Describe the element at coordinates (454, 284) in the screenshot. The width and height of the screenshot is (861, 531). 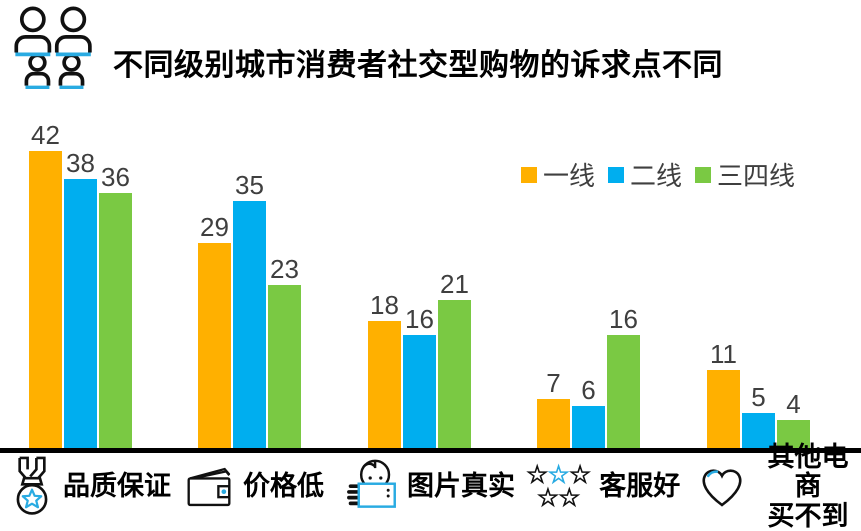
I see `bar-value-label: 21` at that location.